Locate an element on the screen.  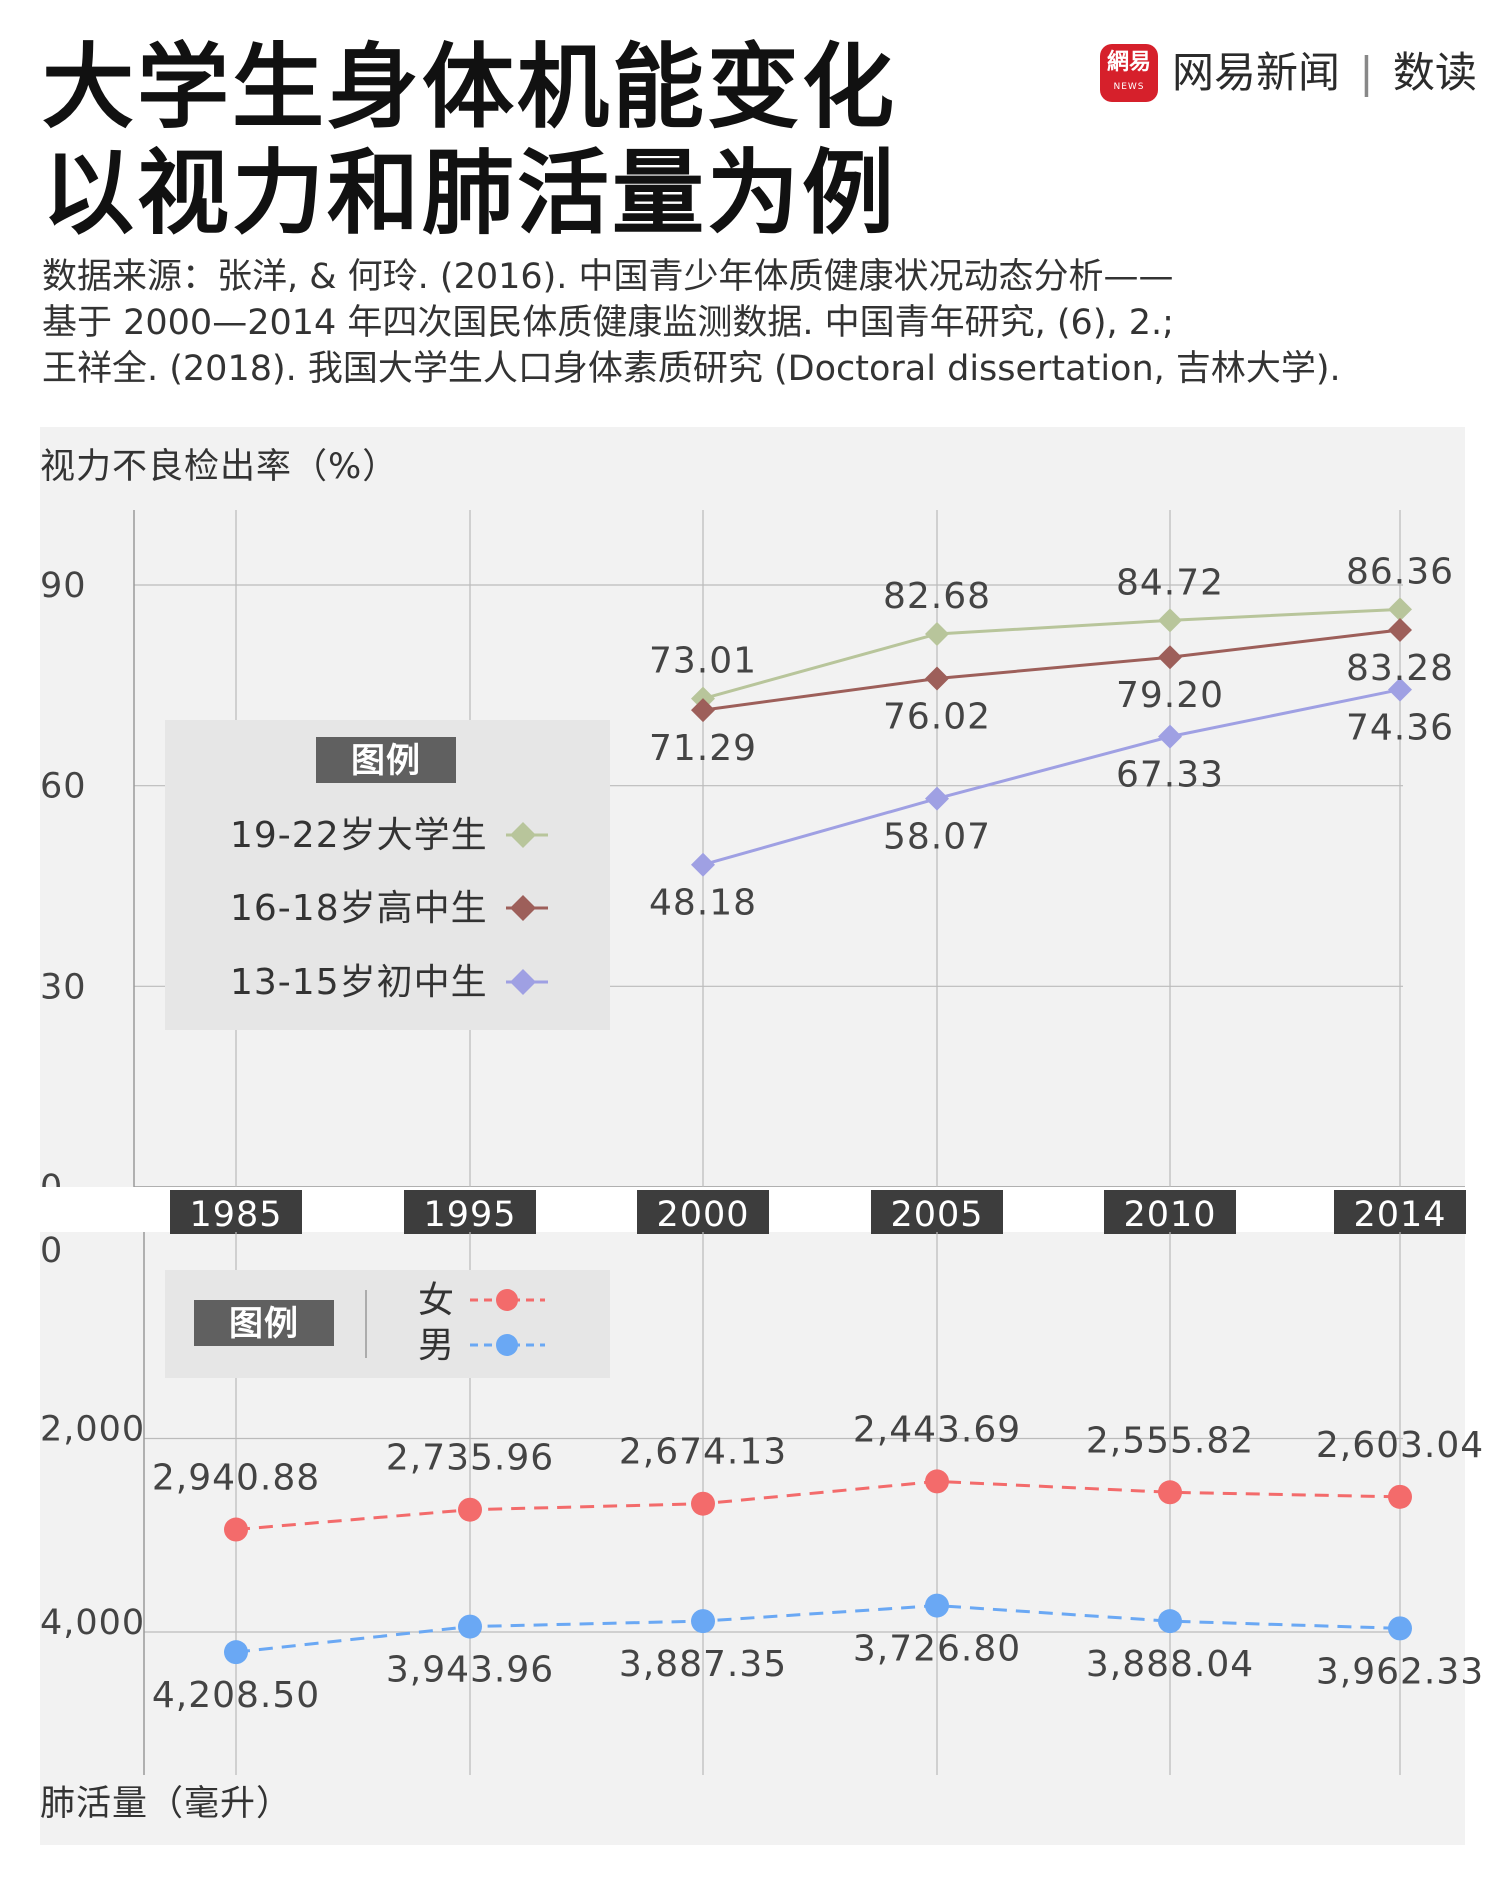
netease-news-logo-icon: 網易 NEWS is located at coordinates (1129, 73).